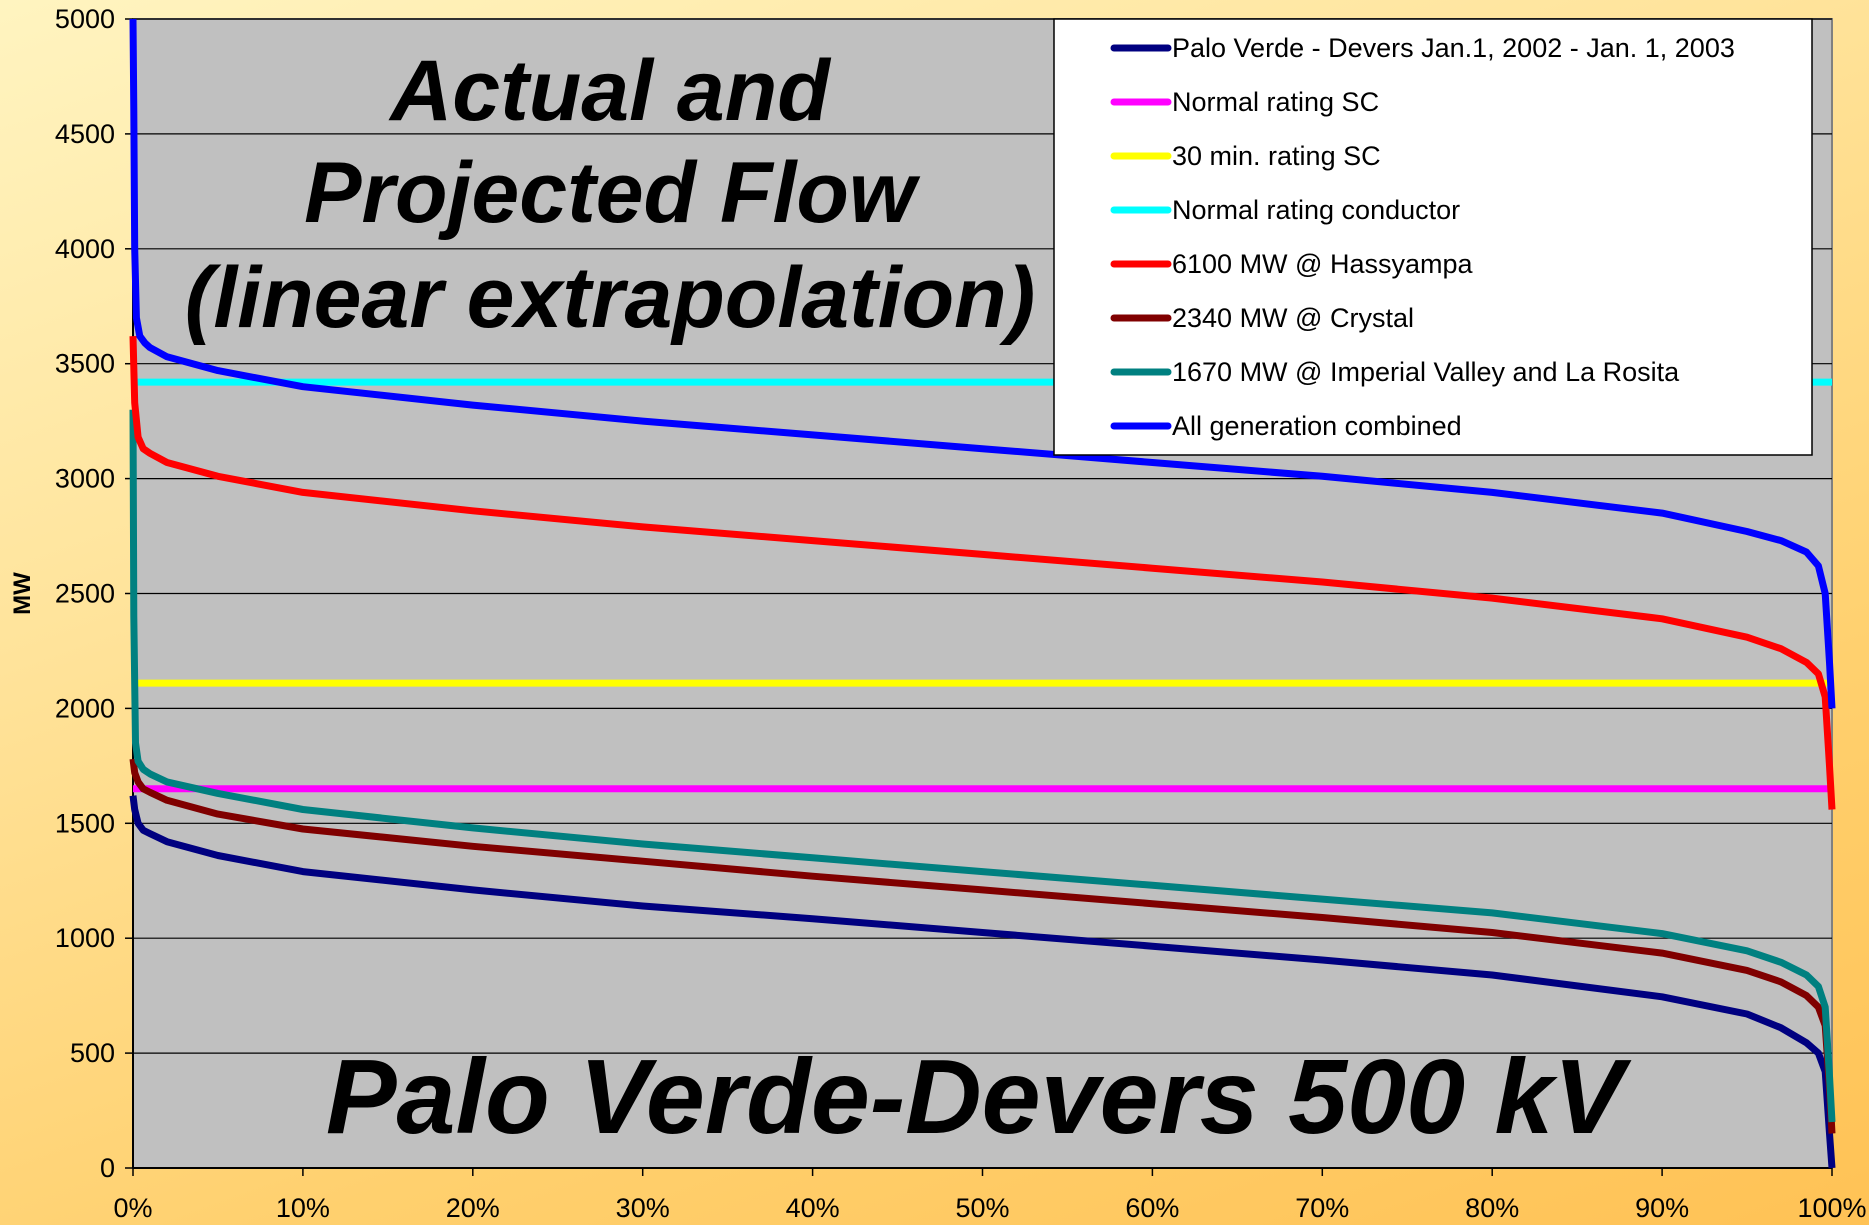  What do you see at coordinates (85, 364) in the screenshot?
I see `y-tick-label: 3500` at bounding box center [85, 364].